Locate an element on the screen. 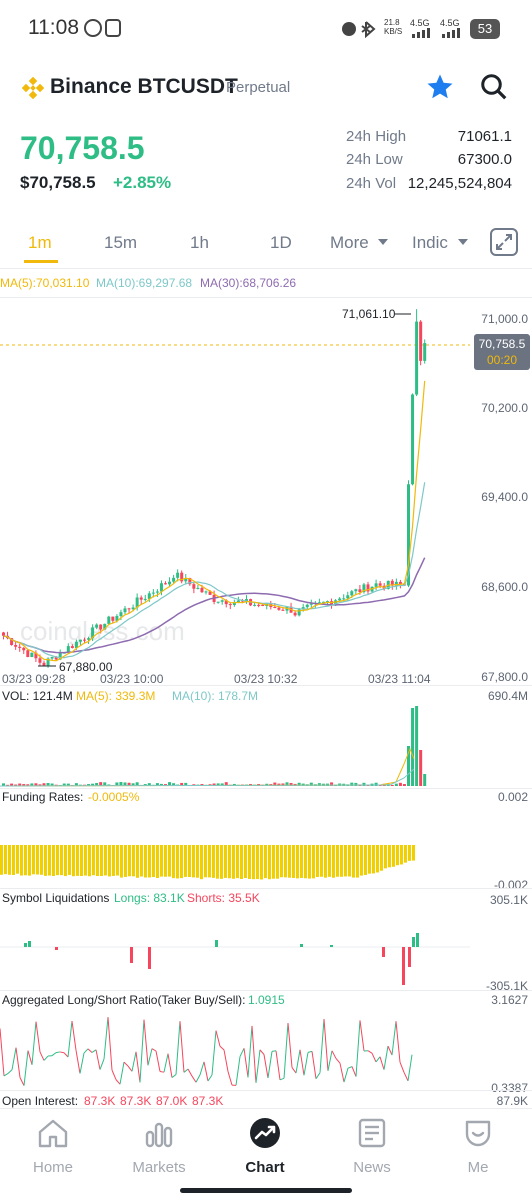 The image size is (532, 1201). funding-label: Funding Rates: is located at coordinates (42, 797).